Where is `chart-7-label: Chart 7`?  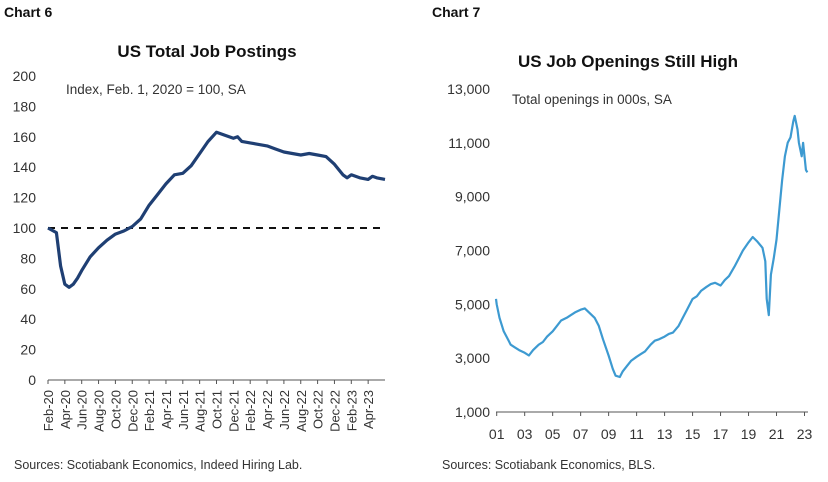
chart-7-label: Chart 7 is located at coordinates (456, 12).